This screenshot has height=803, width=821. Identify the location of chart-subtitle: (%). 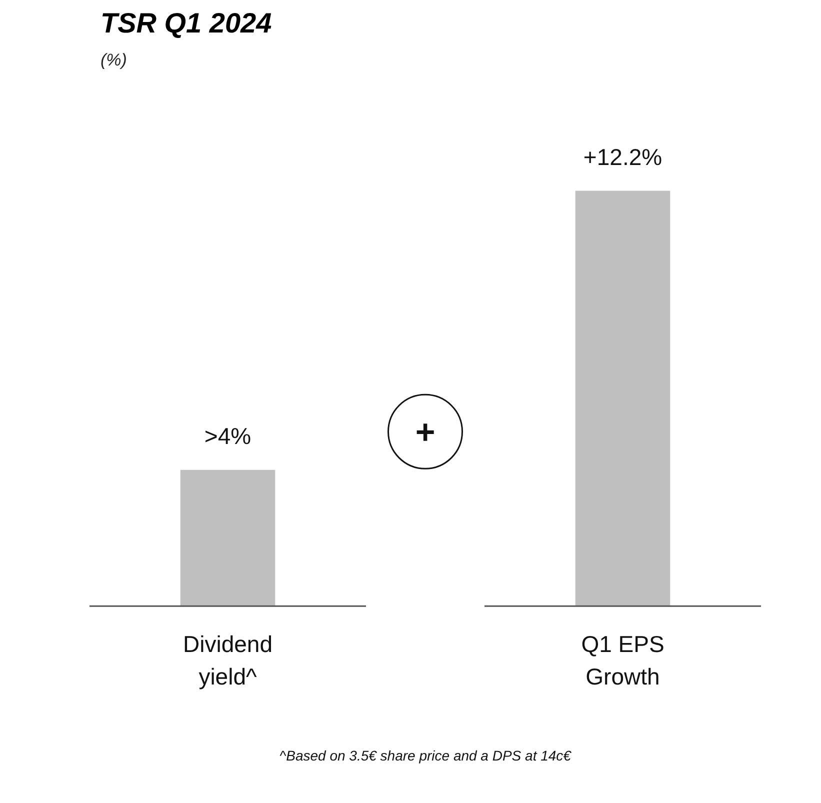
(113, 60).